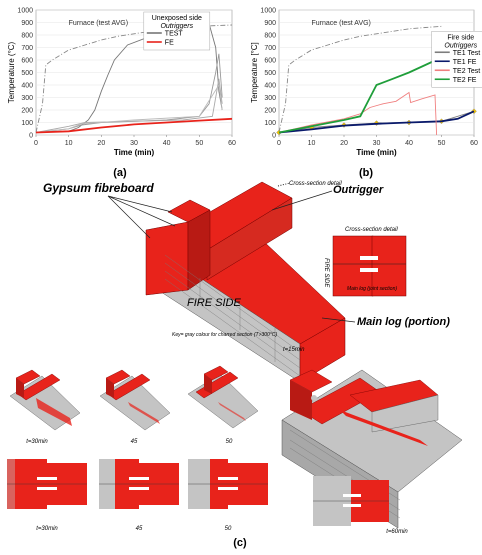 The width and height of the screenshot is (482, 555). What do you see at coordinates (69, 143) in the screenshot?
I see `chart-0-xtick-label-1: 10` at bounding box center [69, 143].